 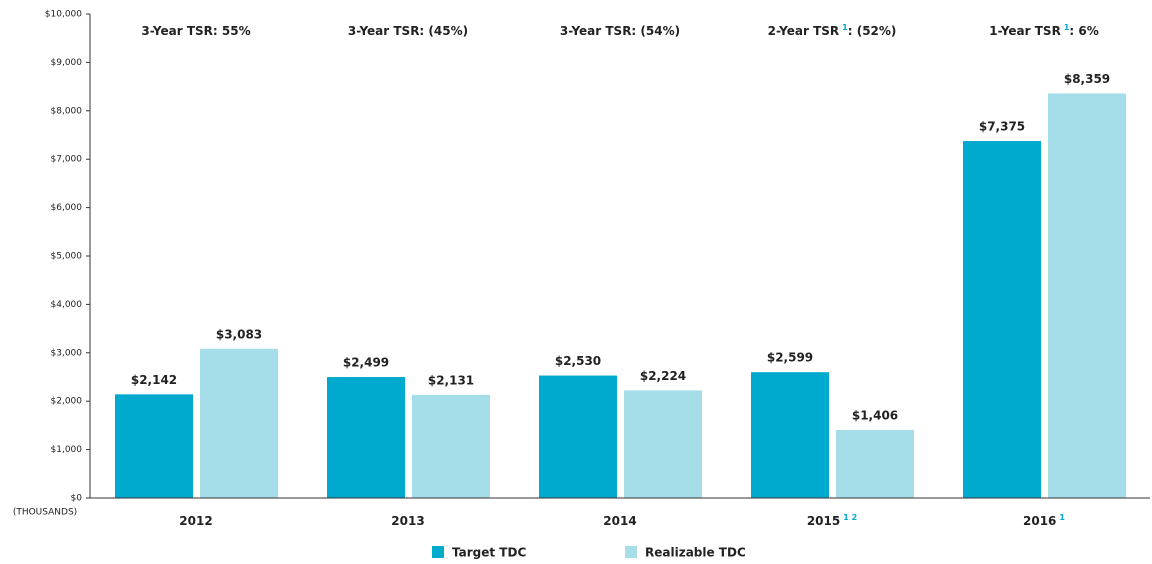 What do you see at coordinates (67, 160) in the screenshot?
I see `y-tick-label: $7,000` at bounding box center [67, 160].